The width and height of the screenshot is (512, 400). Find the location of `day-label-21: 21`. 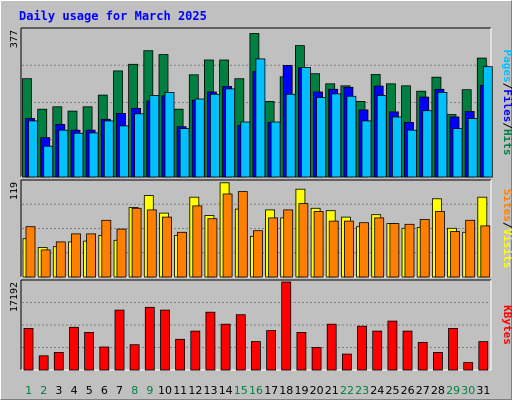

day-label-21: 21 is located at coordinates (332, 390).